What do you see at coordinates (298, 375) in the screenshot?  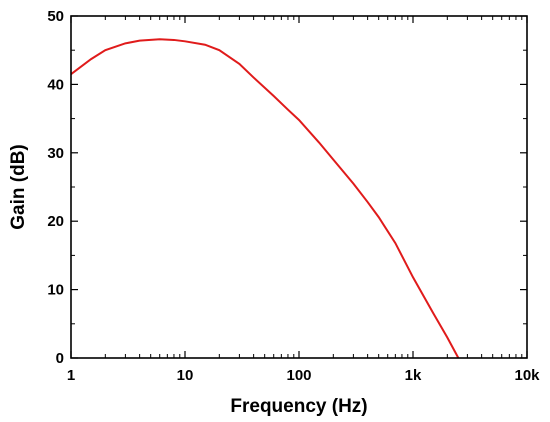 I see `x-tick-label: 100` at bounding box center [298, 375].